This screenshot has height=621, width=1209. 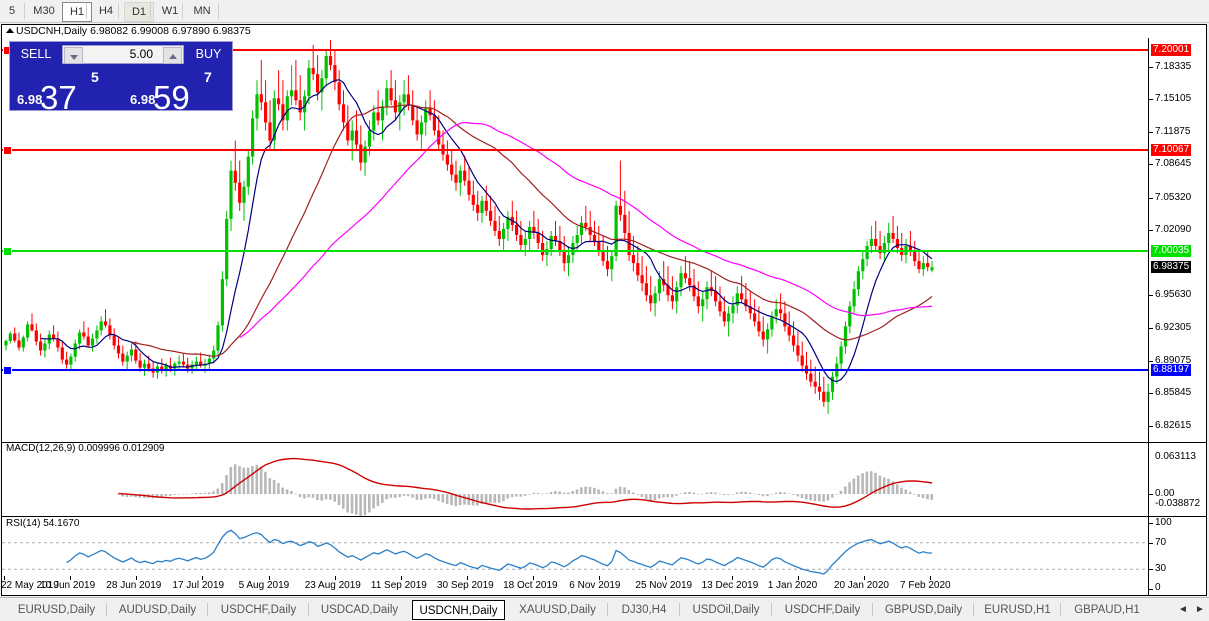 I want to click on chart-tab-eurusd-daily: EURUSD,Daily, so click(x=56, y=610).